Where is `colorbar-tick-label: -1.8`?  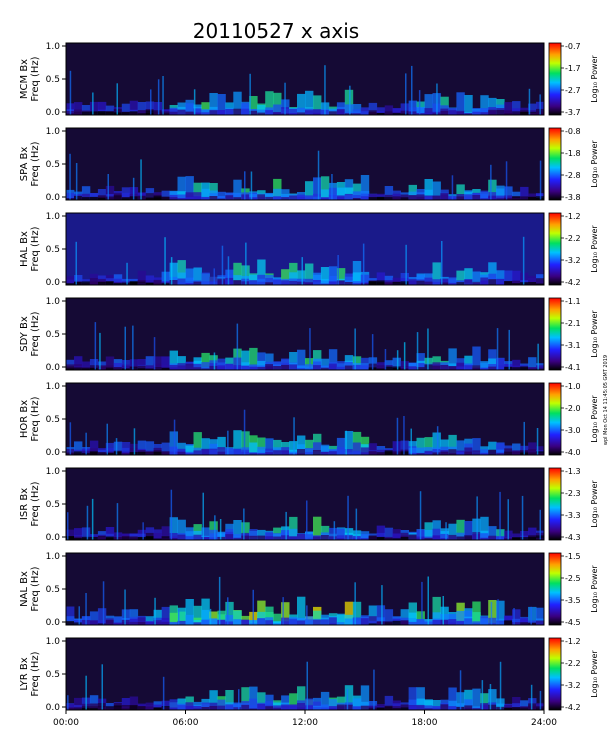
colorbar-tick-label: -1.8 is located at coordinates (573, 153).